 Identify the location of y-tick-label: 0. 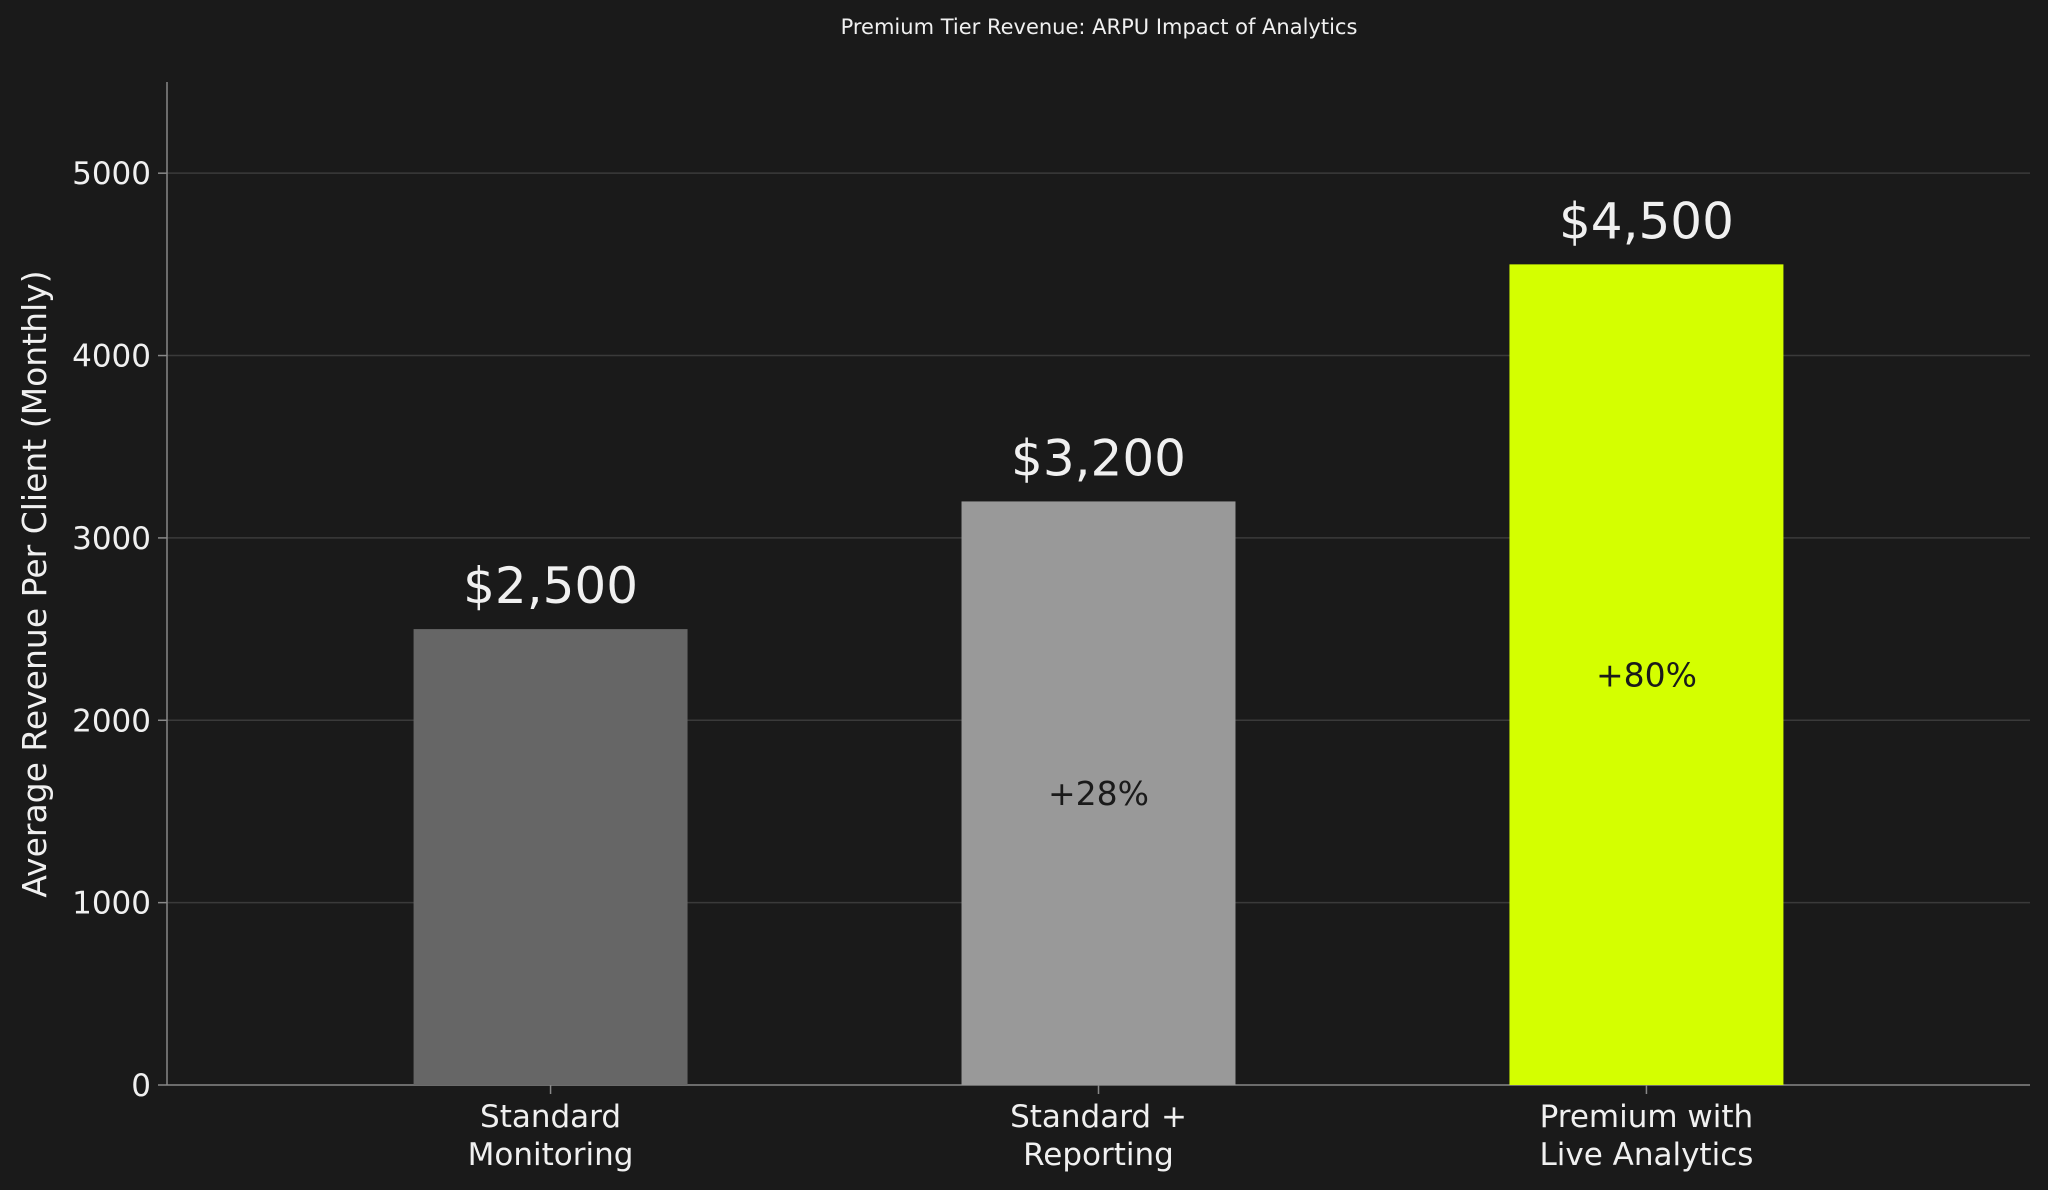
(141, 1086).